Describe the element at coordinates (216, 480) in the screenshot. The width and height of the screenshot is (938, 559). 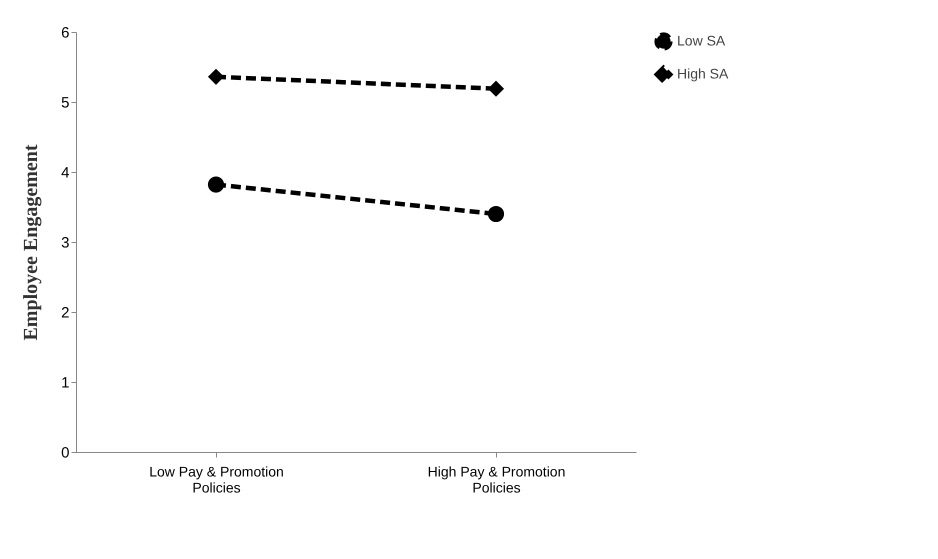
I see `x-tick-label: Low Pay & Promotion Policies` at that location.